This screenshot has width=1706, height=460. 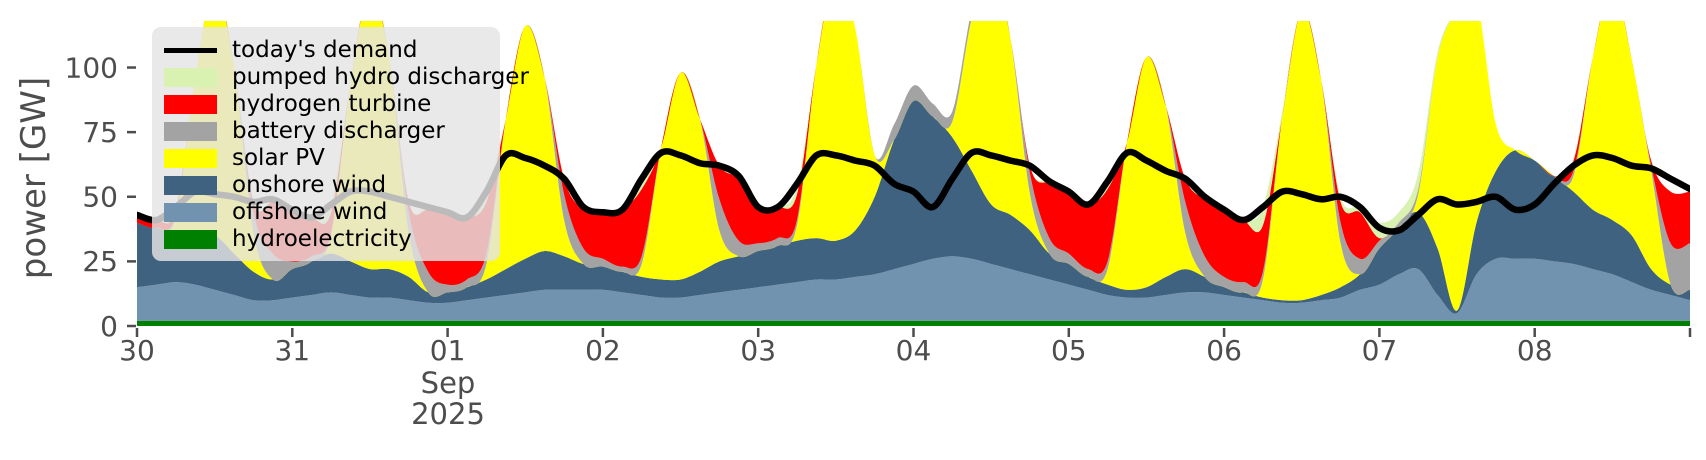 I want to click on x-tick-label: 03, so click(x=758, y=350).